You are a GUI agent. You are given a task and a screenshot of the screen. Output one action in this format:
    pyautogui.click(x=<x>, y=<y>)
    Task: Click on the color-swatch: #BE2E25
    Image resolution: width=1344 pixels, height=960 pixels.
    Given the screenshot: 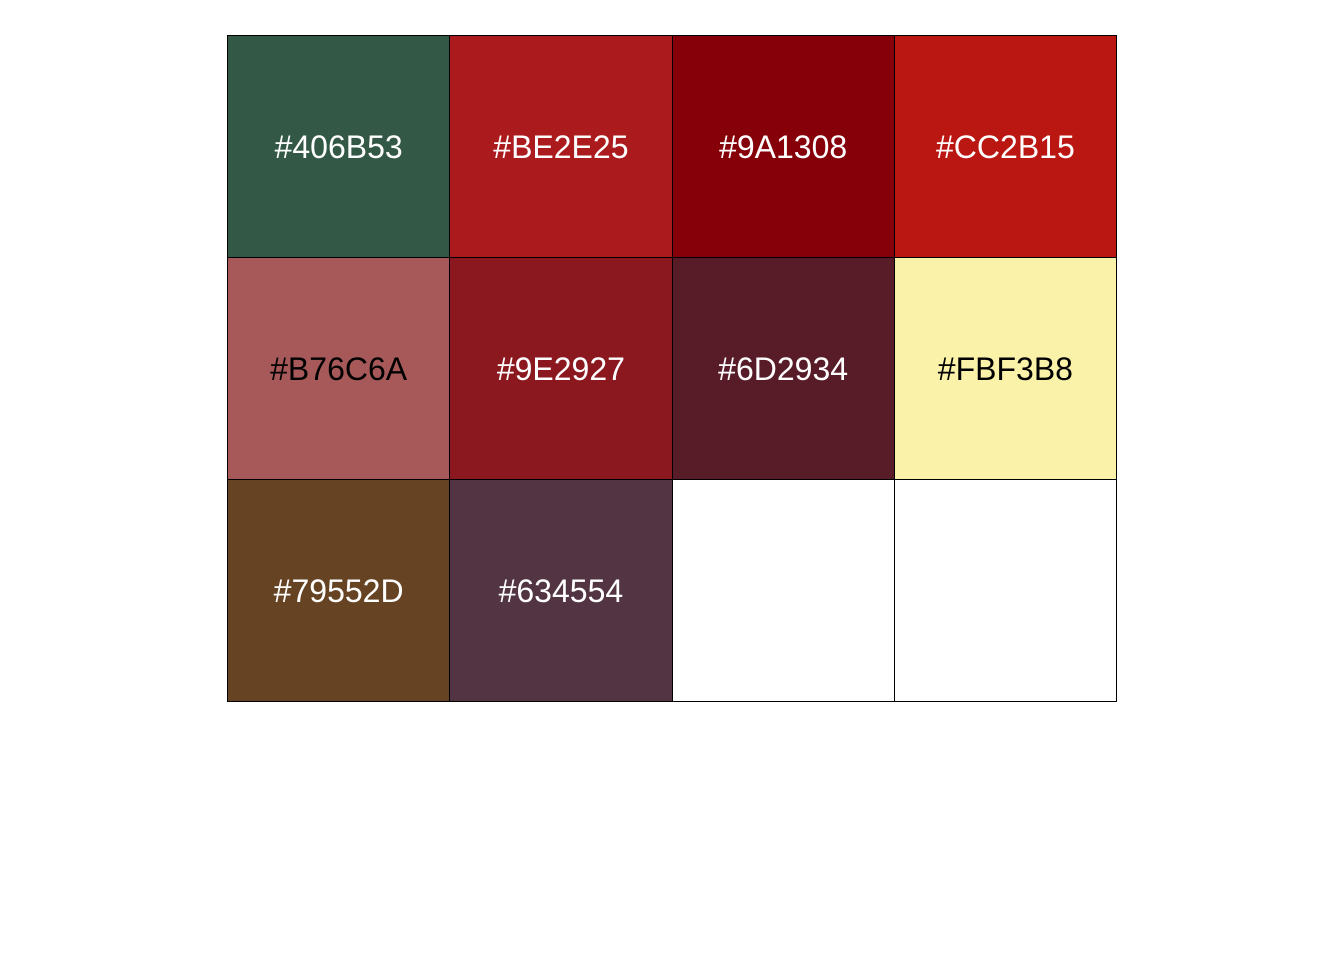 What is the action you would take?
    pyautogui.click(x=561, y=147)
    